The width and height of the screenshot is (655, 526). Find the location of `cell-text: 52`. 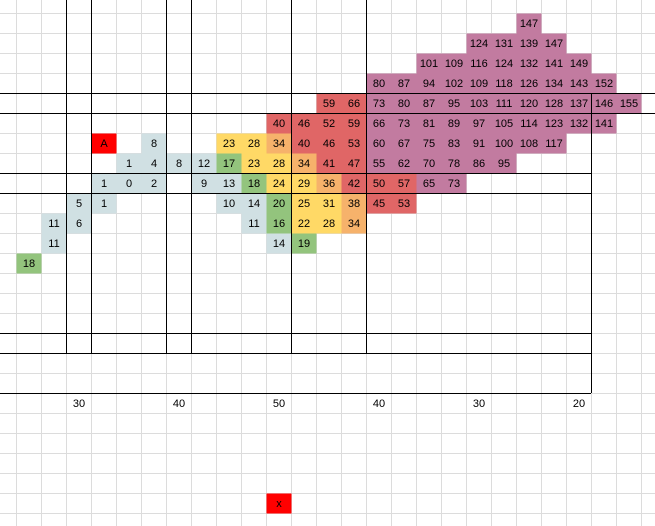

cell-text: 52 is located at coordinates (329, 124).